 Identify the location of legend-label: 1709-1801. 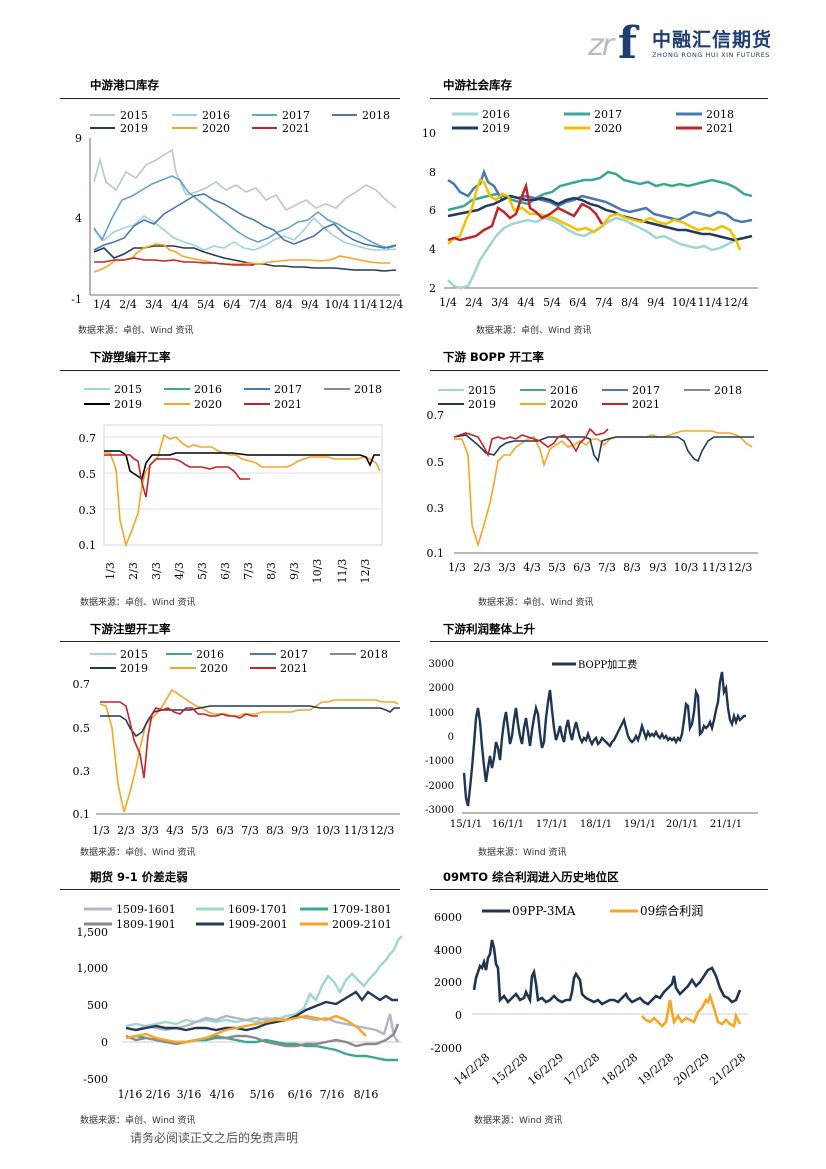
(362, 909).